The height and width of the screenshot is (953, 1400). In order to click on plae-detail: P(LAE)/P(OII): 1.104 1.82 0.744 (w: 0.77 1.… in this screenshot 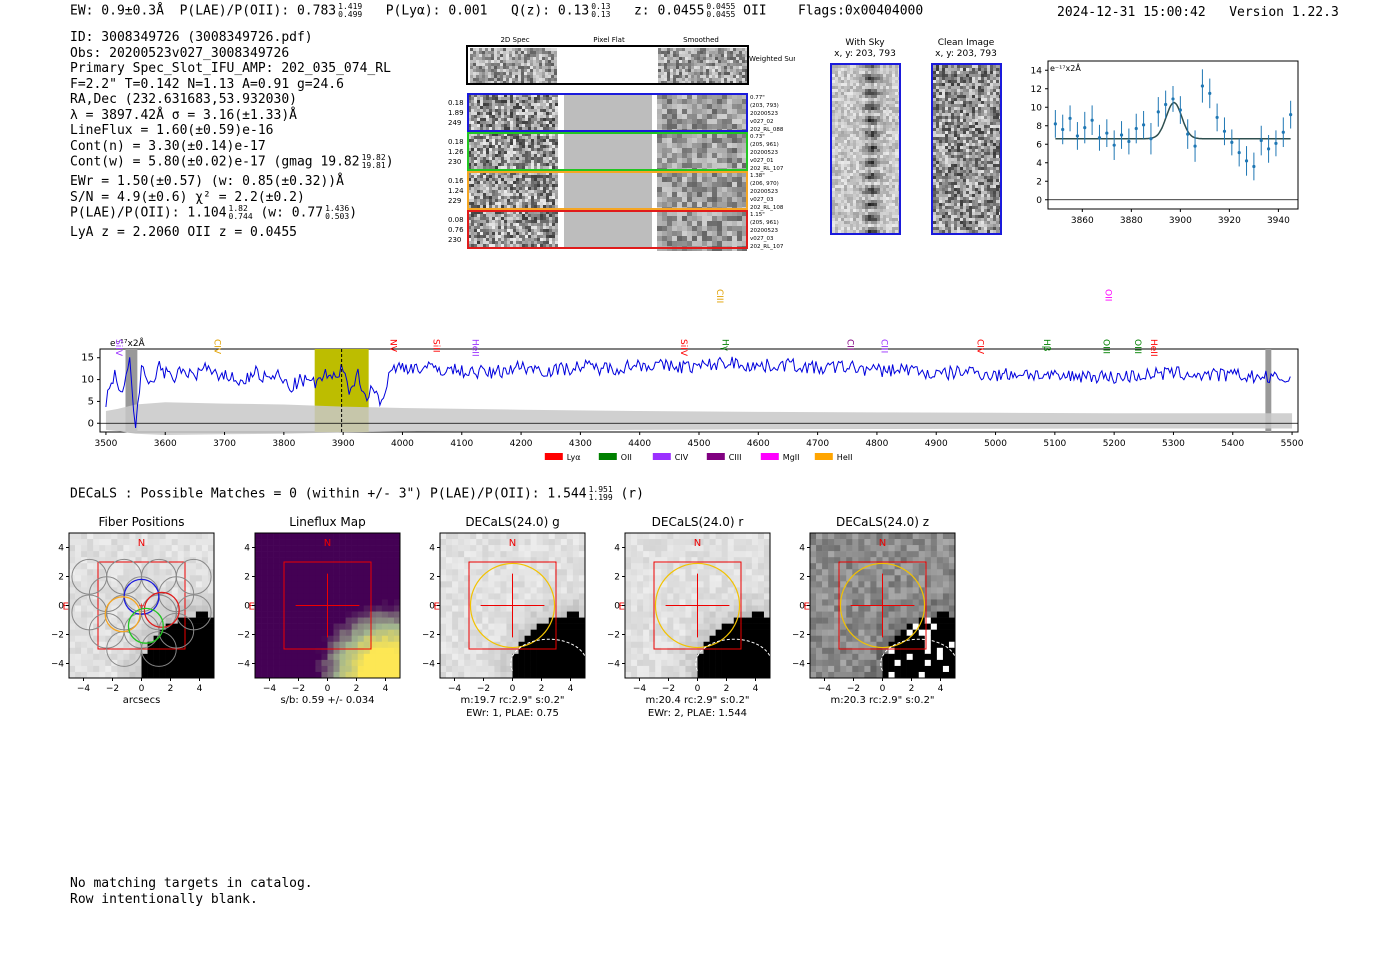, I will do `click(214, 212)`.